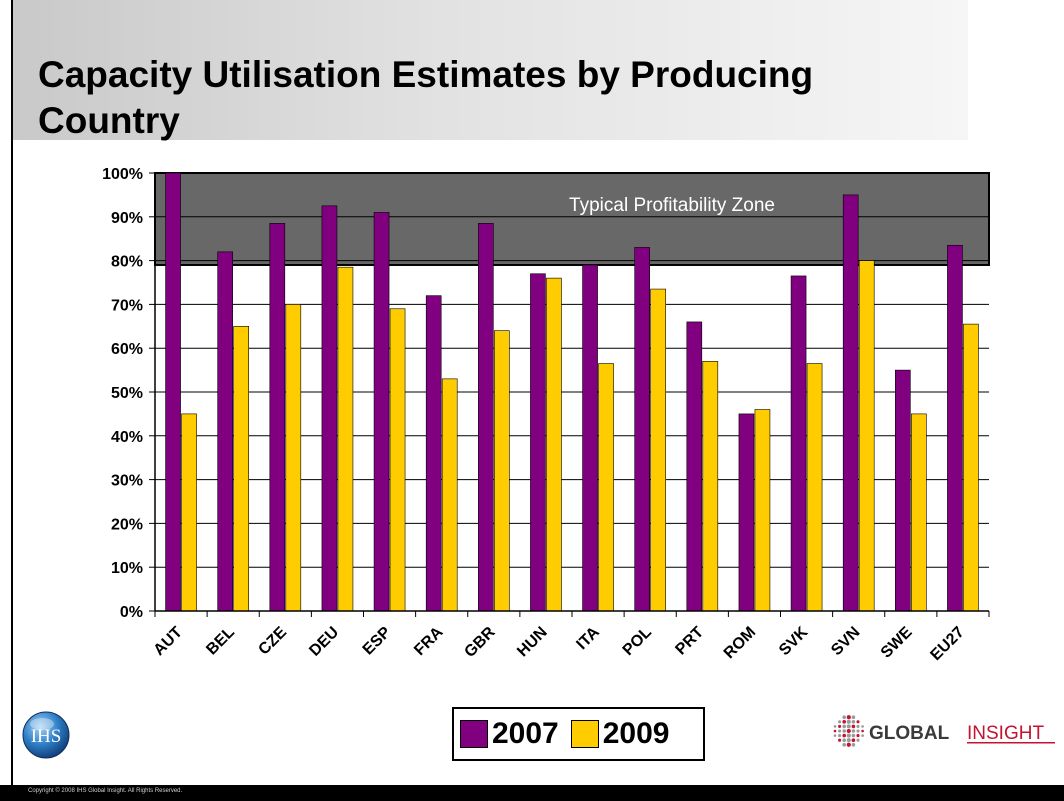  What do you see at coordinates (866, 436) in the screenshot?
I see `bar-2009-svn` at bounding box center [866, 436].